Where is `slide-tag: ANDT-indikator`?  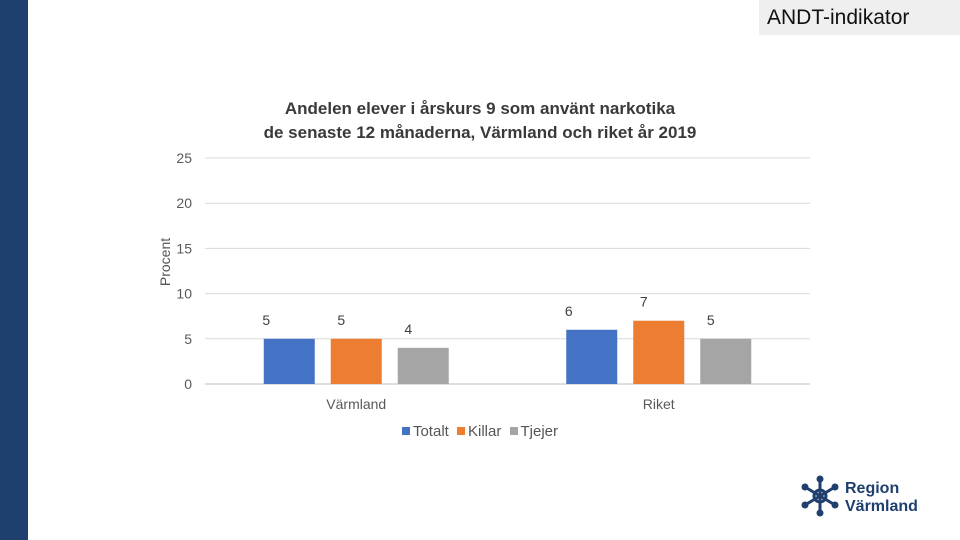
slide-tag: ANDT-indikator is located at coordinates (859, 17).